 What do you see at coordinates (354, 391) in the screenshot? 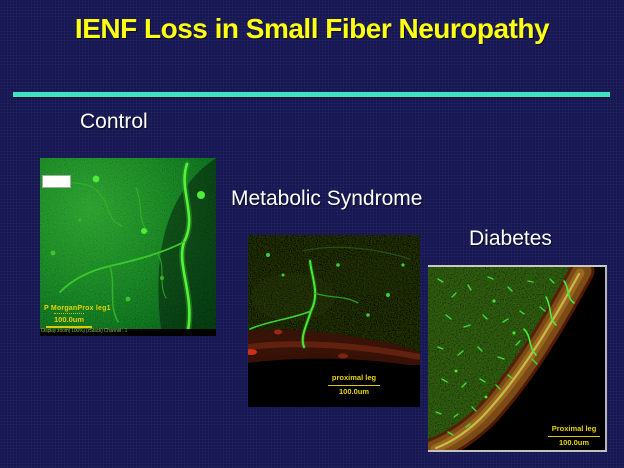
I see `metabolic-scale-label: 100.0um` at bounding box center [354, 391].